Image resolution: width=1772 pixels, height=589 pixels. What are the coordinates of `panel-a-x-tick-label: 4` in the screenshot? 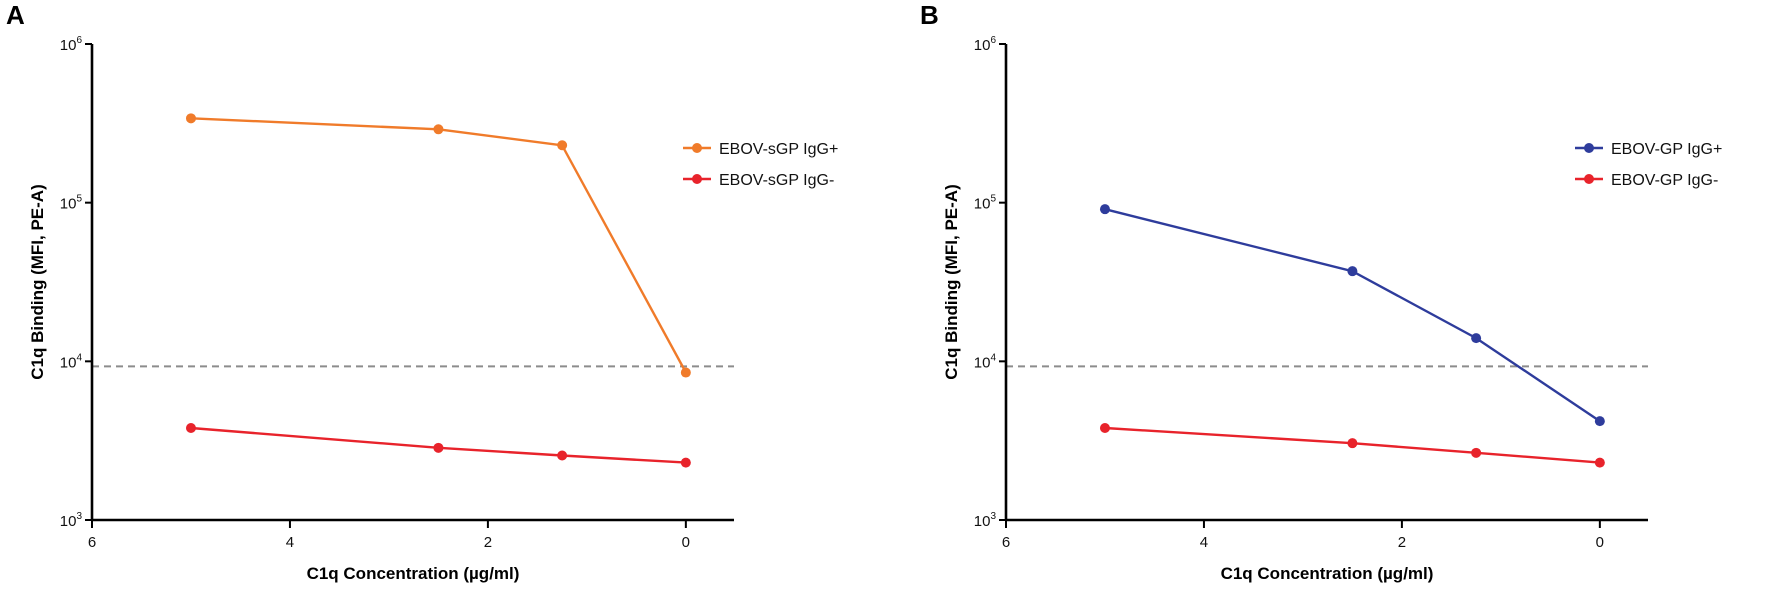 It's located at (290, 542).